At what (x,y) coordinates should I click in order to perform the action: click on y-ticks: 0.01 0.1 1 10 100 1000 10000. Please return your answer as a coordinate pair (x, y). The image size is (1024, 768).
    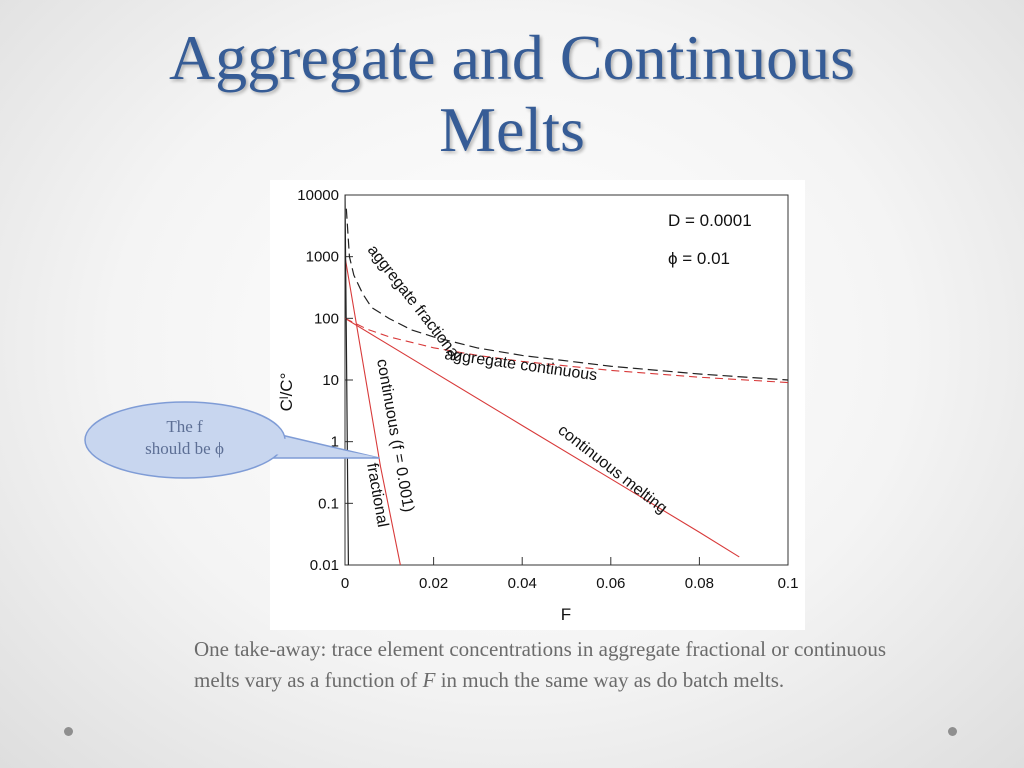
    Looking at the image, I should click on (325, 380).